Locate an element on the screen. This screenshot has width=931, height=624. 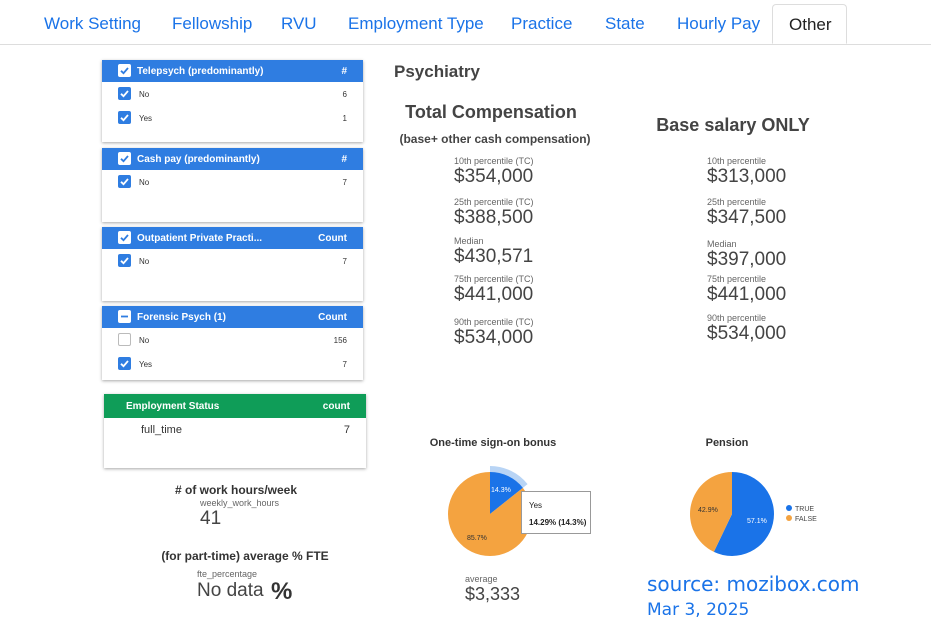
column-header-count: count is located at coordinates (336, 406).